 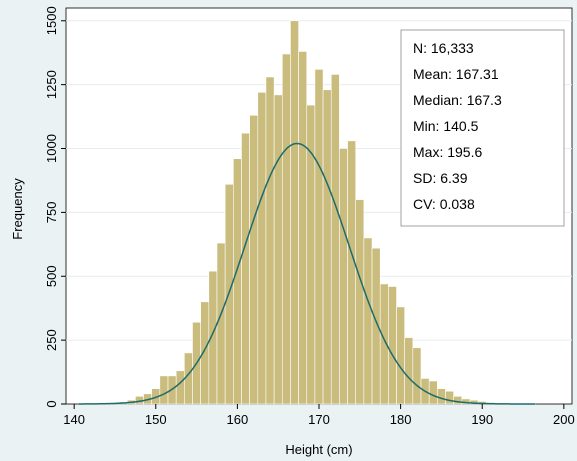 What do you see at coordinates (51, 213) in the screenshot?
I see `y-tick-label: 750` at bounding box center [51, 213].